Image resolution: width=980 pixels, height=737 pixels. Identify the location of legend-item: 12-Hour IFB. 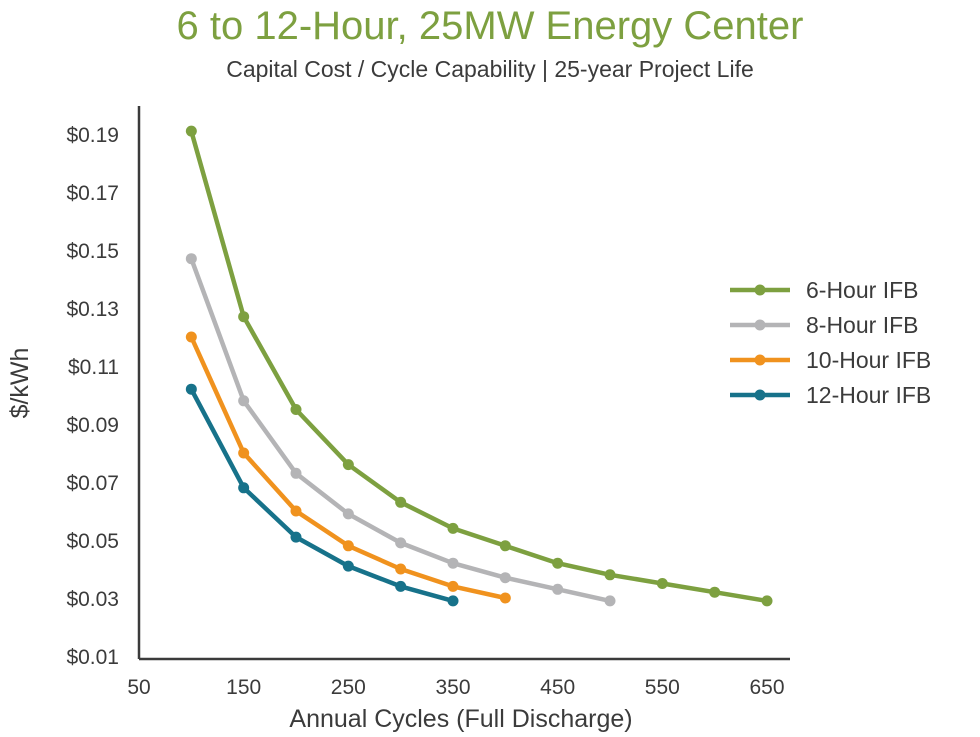
(830, 395).